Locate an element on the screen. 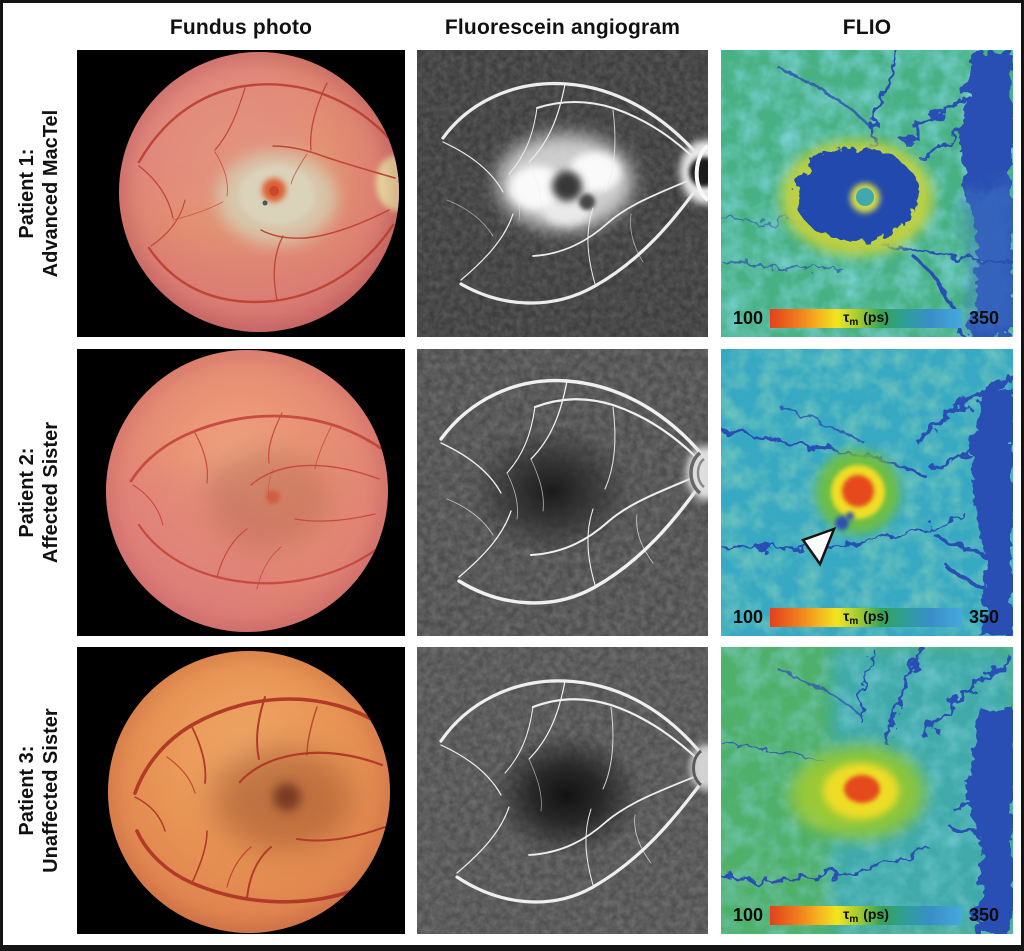 The image size is (1024, 951). row-label-patient-3: Patient 3: Unaffected Sister is located at coordinates (39, 790).